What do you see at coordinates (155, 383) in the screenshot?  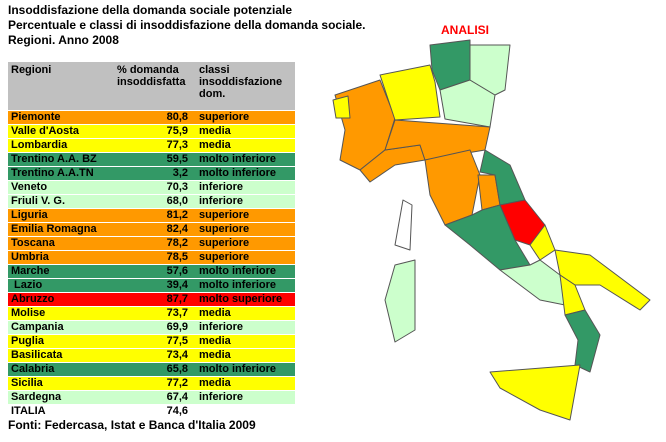 I see `value-cell: 77,2` at bounding box center [155, 383].